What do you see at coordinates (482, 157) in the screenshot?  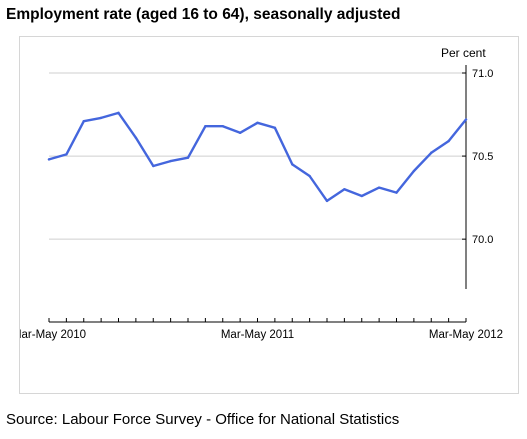 I see `y-tick-label-1: 70.5` at bounding box center [482, 157].